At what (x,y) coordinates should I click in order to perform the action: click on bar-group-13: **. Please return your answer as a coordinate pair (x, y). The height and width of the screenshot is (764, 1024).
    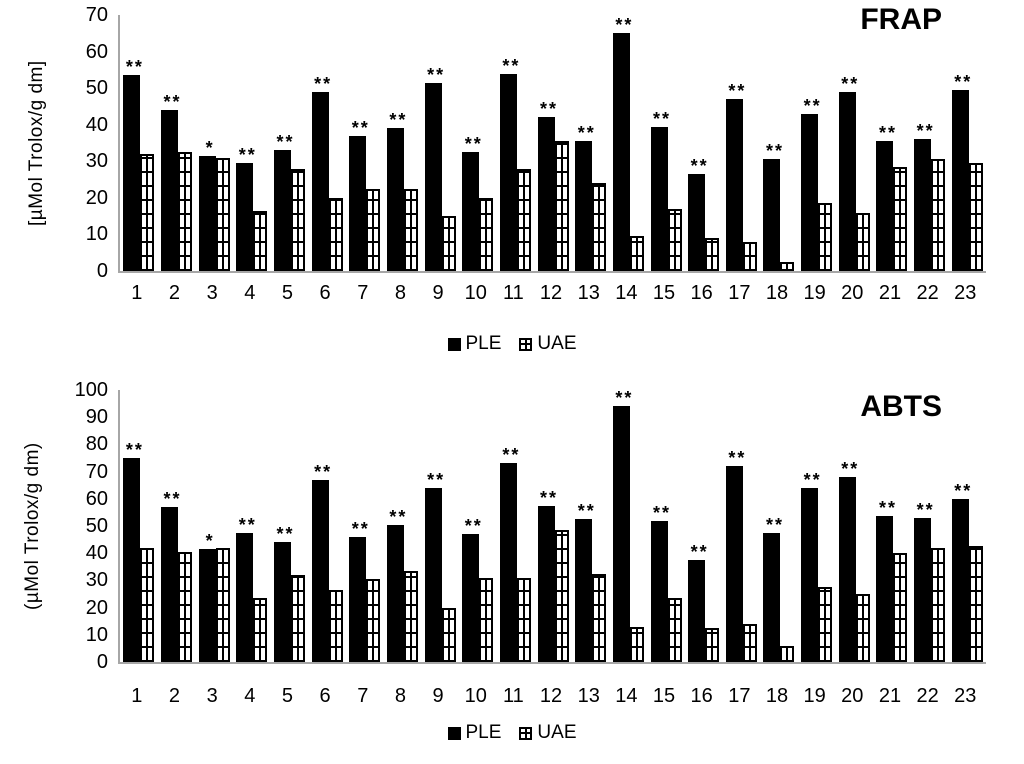
    Looking at the image, I should click on (591, 143).